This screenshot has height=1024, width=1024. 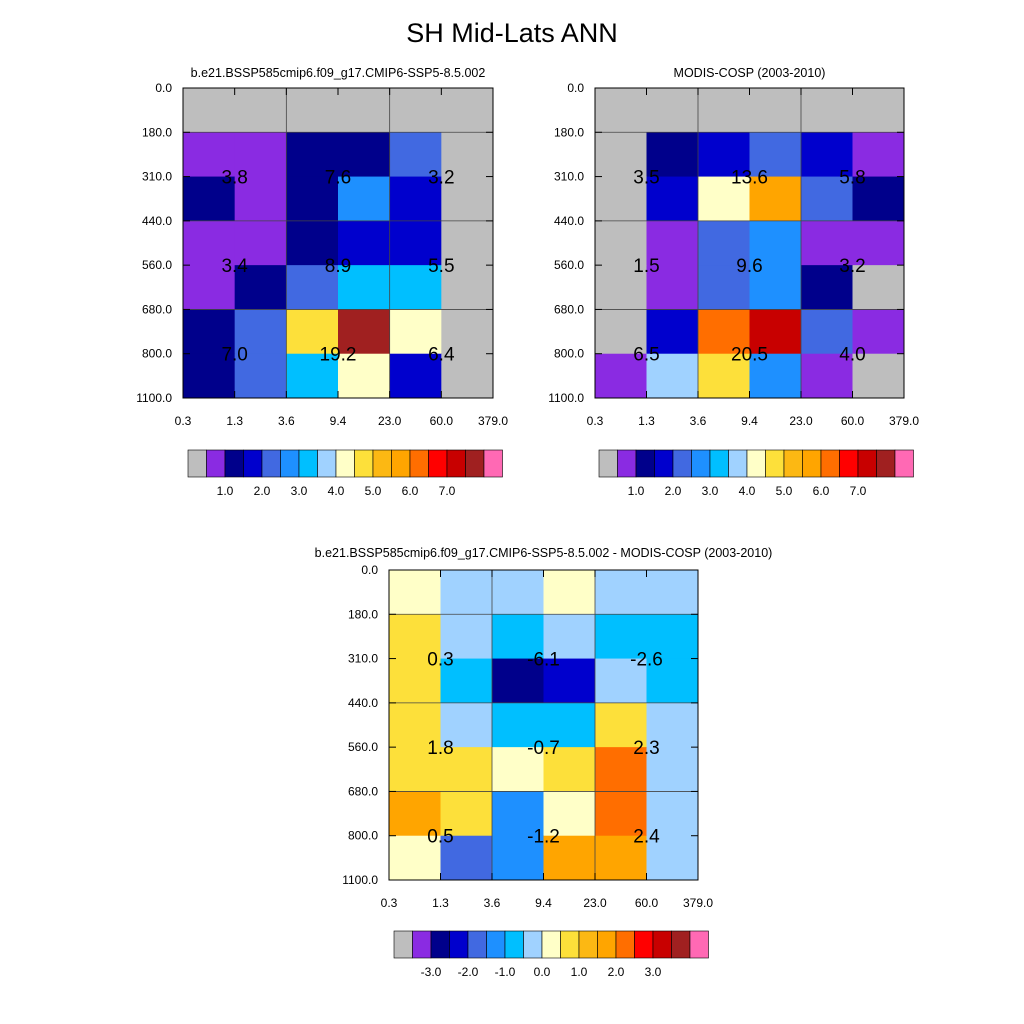 What do you see at coordinates (163, 88) in the screenshot?
I see `y-tick-label: 0.0` at bounding box center [163, 88].